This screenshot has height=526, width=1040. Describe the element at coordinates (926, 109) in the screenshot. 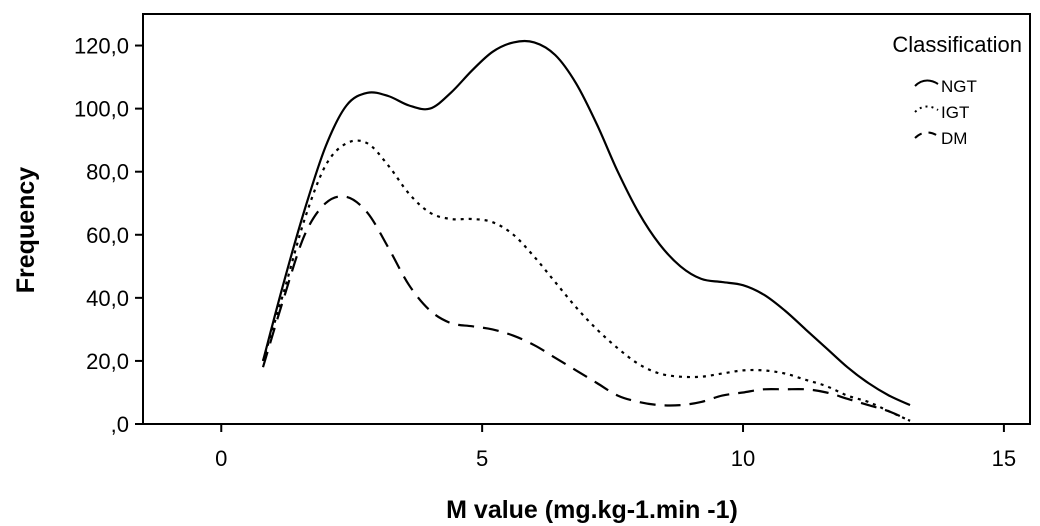

I see `legend-swatch-igt` at that location.